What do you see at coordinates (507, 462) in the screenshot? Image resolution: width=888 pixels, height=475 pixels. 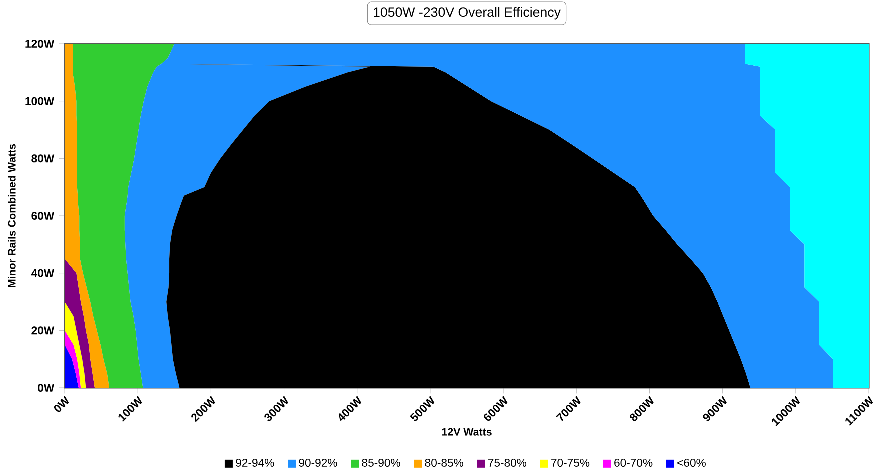 I see `legend-label: 75-80%` at bounding box center [507, 462].